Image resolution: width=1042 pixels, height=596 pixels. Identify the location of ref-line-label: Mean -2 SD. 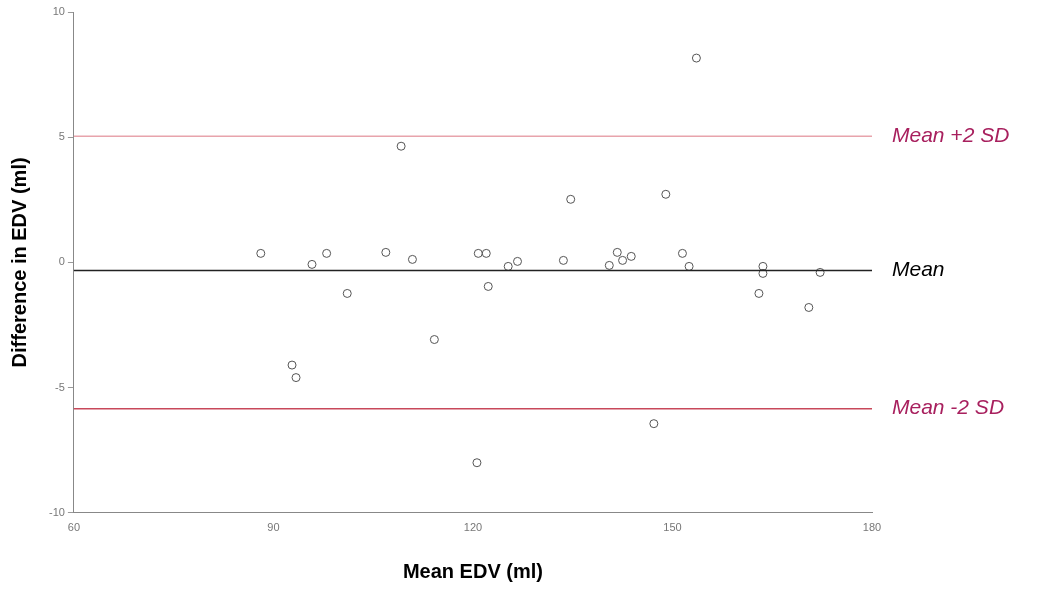
(948, 407).